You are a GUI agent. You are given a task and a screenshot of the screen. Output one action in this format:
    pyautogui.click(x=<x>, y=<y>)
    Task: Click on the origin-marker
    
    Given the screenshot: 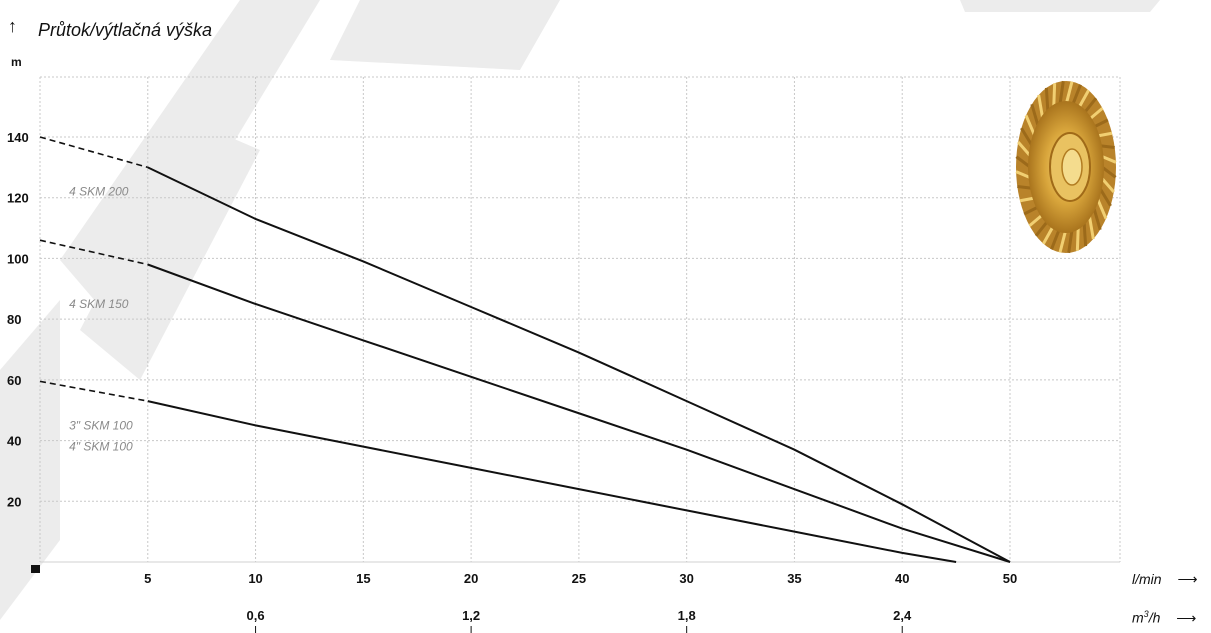 What is the action you would take?
    pyautogui.click(x=35, y=569)
    